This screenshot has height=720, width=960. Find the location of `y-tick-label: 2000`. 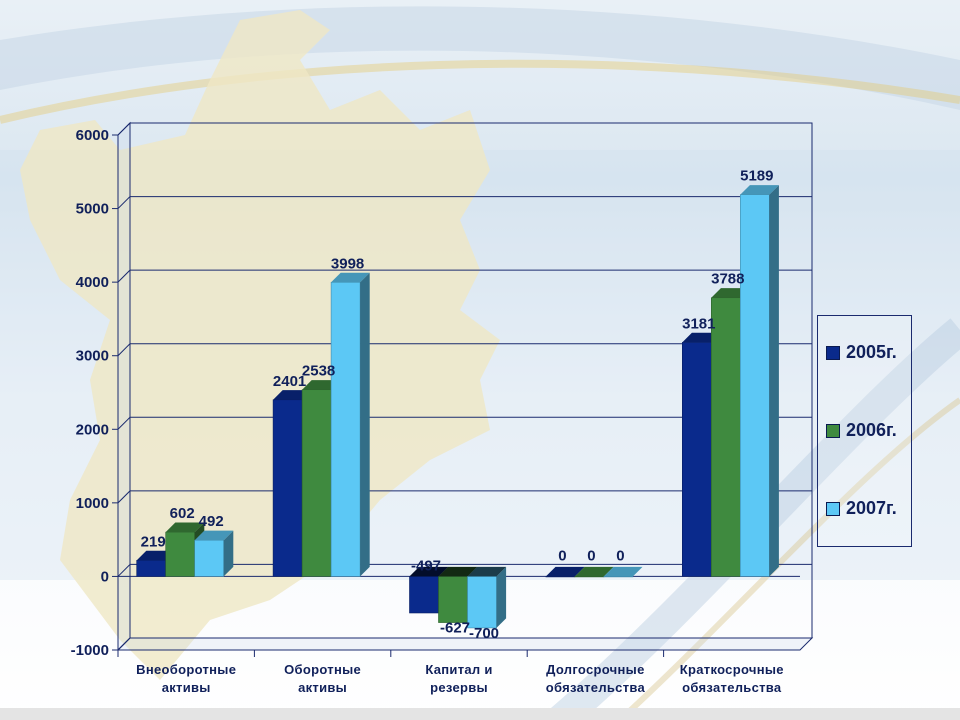

y-tick-label: 2000 is located at coordinates (92, 429).